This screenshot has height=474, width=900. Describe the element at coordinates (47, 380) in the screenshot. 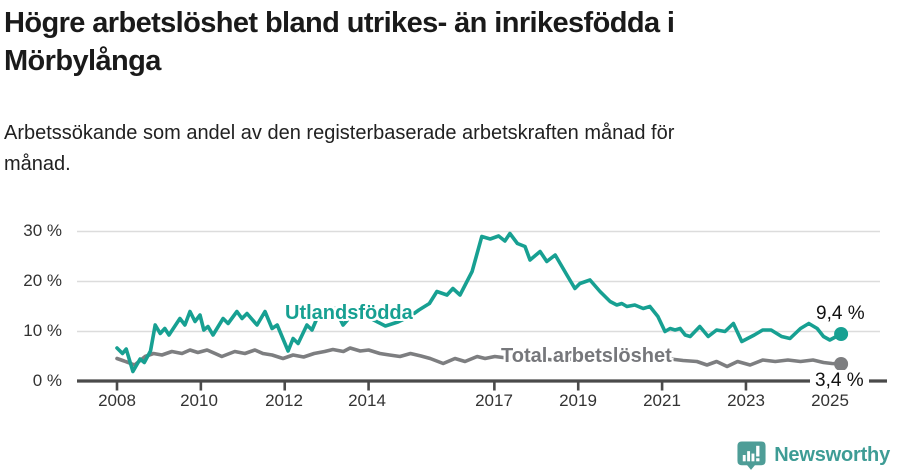

I see `y-axis-tick-label-0: 0 %` at that location.